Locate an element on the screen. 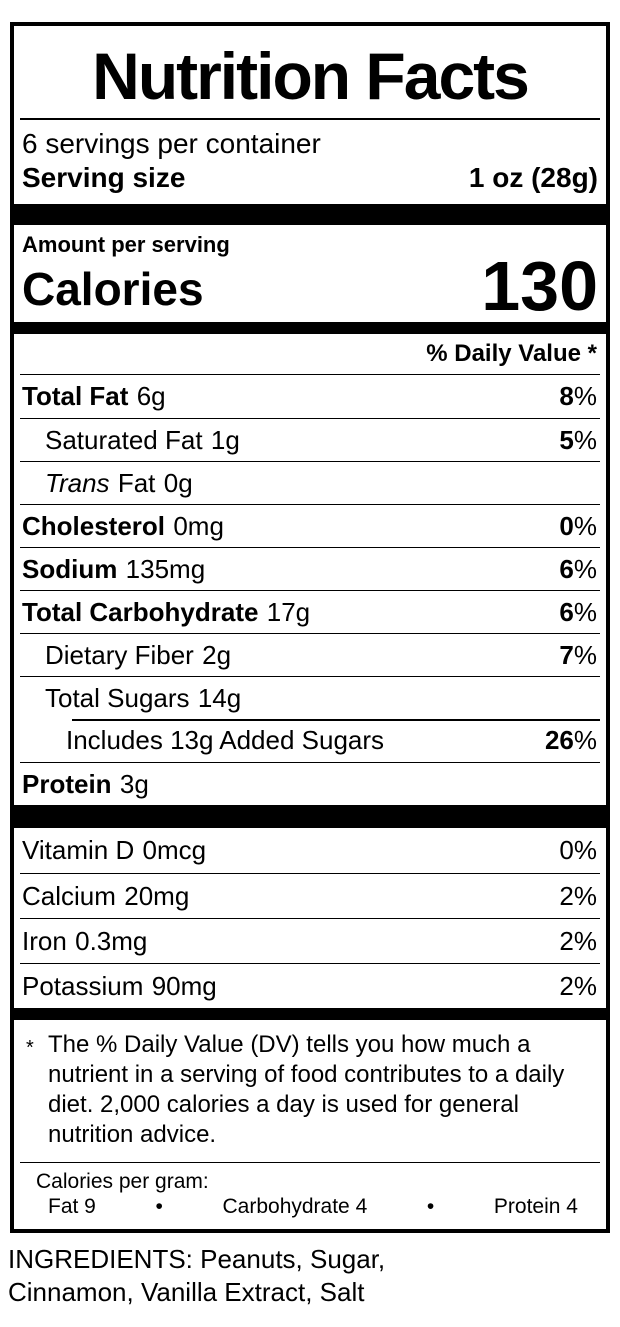 The height and width of the screenshot is (1327, 620). nutrient-name-cell: Trans Fat 0g is located at coordinates (119, 483).